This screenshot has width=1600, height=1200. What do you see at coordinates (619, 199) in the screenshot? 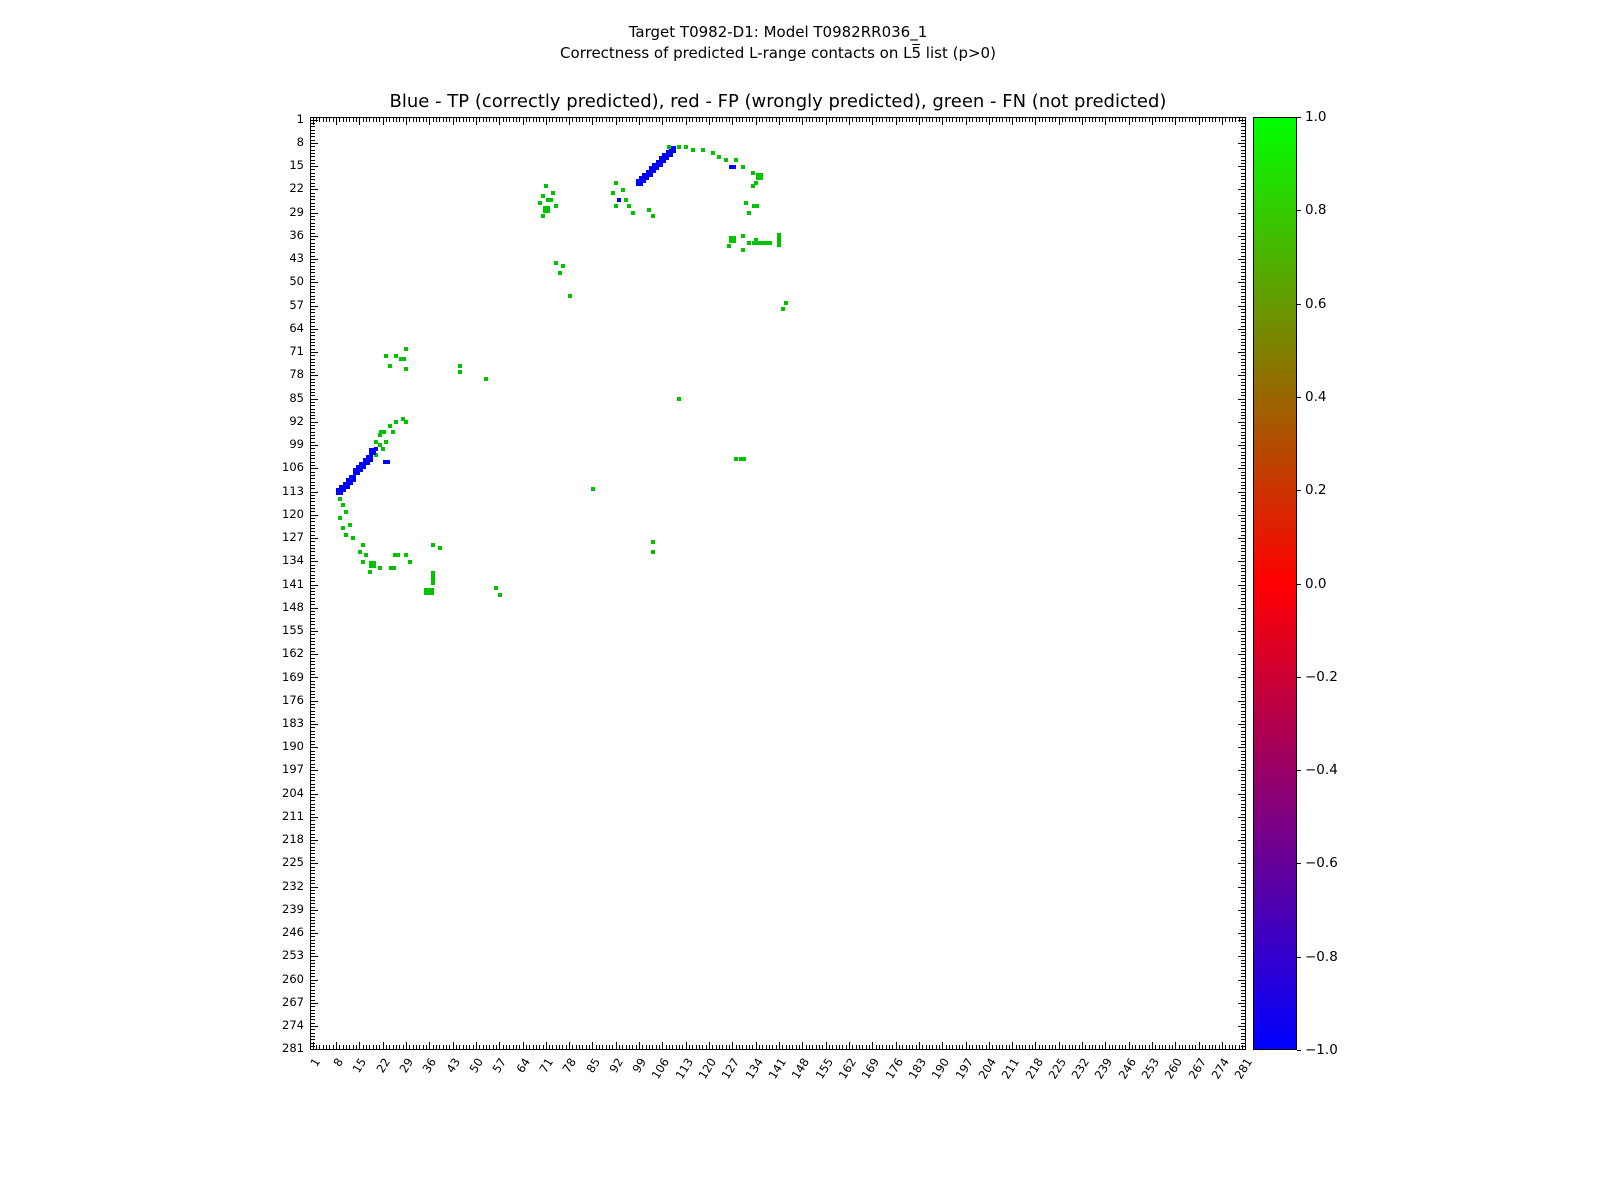
I see `contact-point-tp` at bounding box center [619, 199].